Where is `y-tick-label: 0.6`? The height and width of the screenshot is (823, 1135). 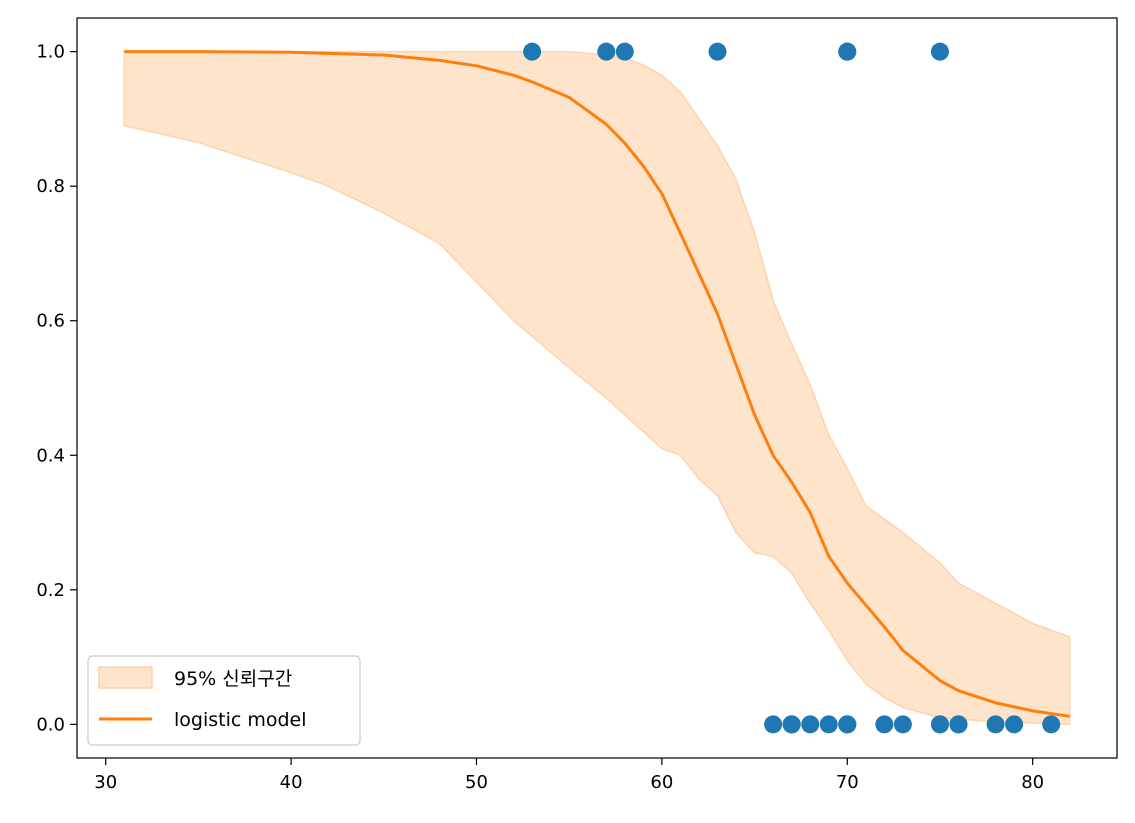 y-tick-label: 0.6 is located at coordinates (50, 321).